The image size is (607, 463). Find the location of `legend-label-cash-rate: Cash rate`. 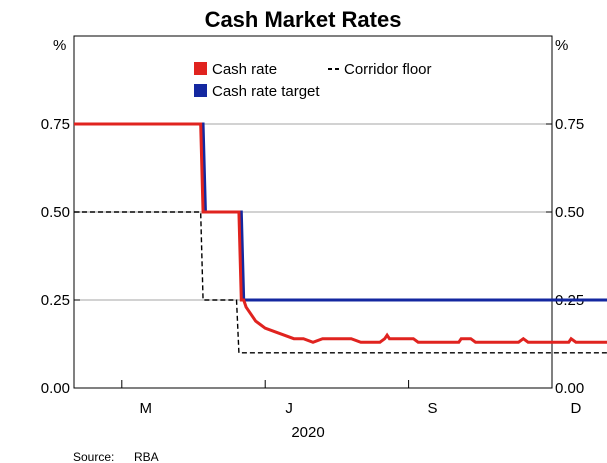

legend-label-cash-rate: Cash rate is located at coordinates (244, 69).